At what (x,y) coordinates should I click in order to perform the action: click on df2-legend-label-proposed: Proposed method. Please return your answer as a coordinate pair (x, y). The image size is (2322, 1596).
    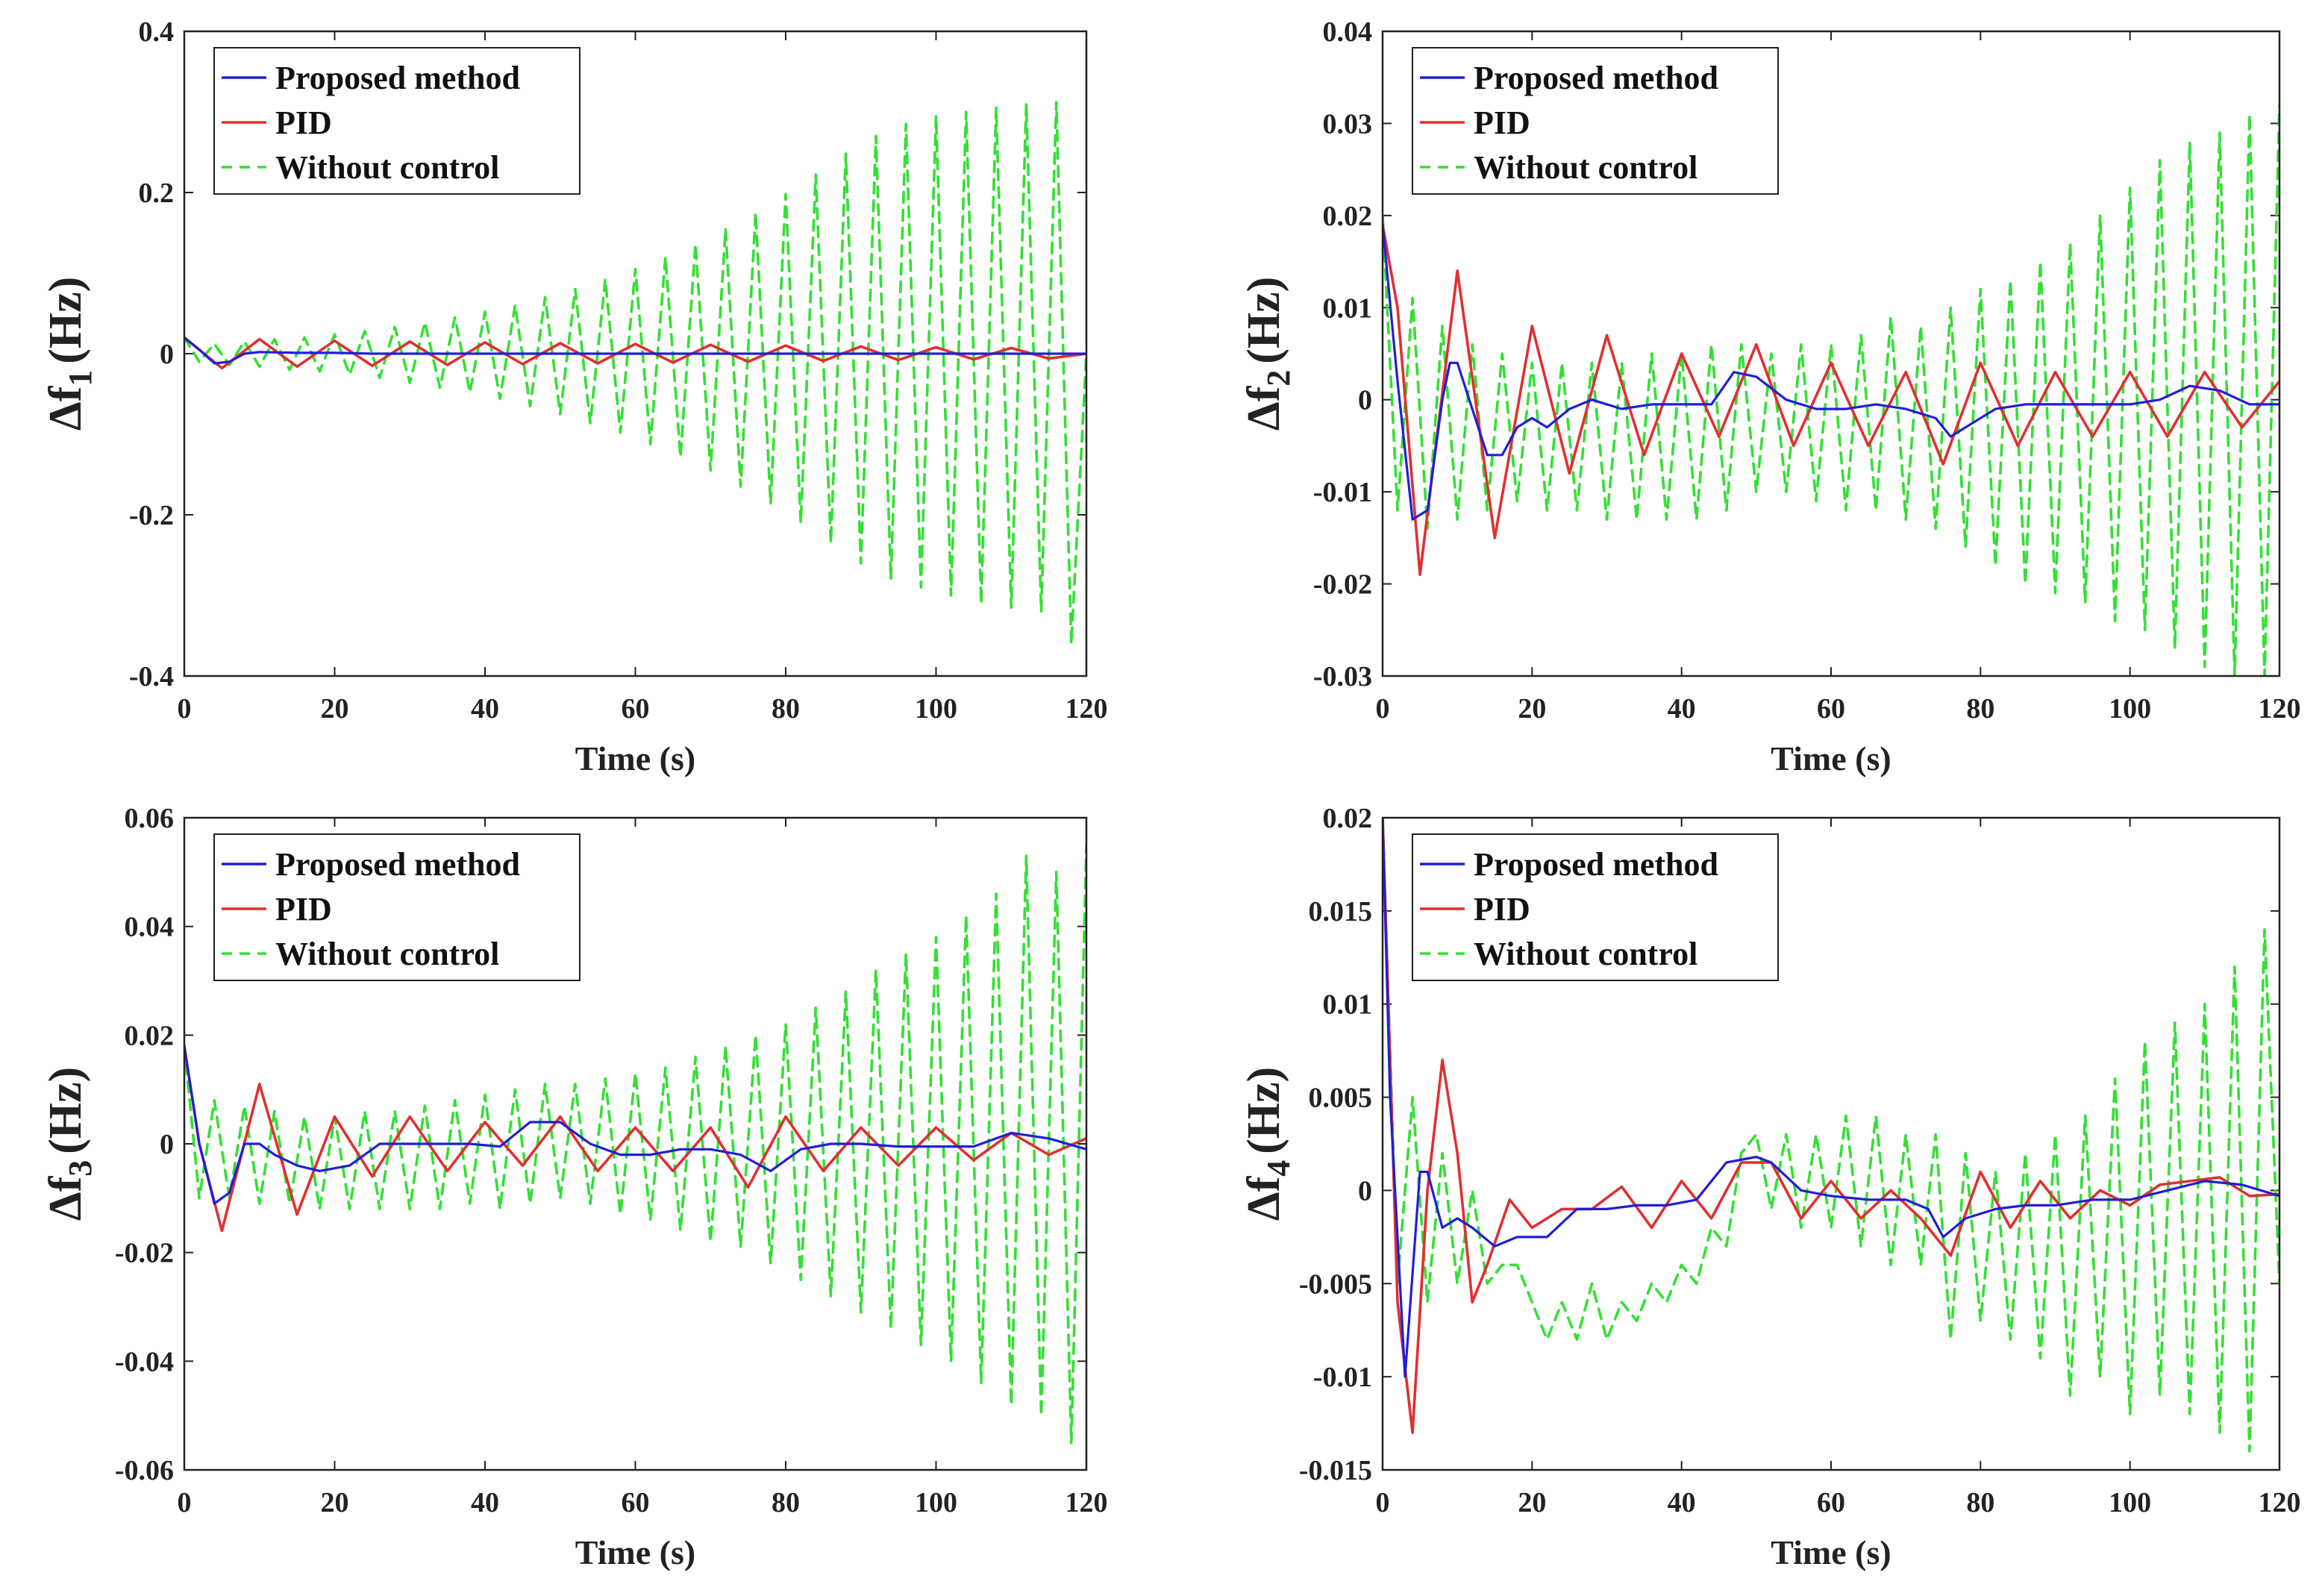
    Looking at the image, I should click on (1596, 78).